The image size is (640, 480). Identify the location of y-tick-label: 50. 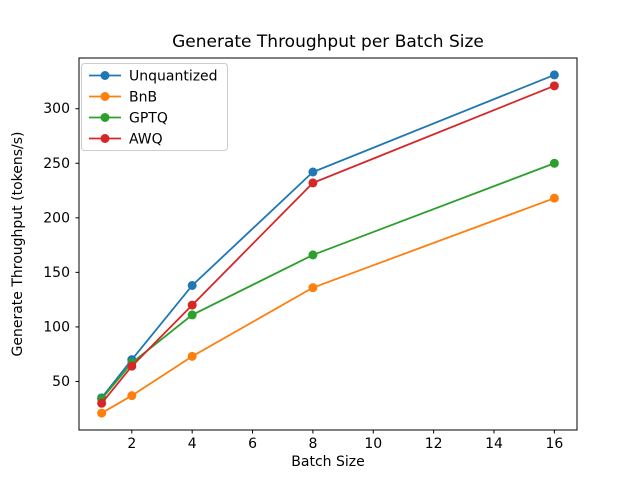
(61, 382).